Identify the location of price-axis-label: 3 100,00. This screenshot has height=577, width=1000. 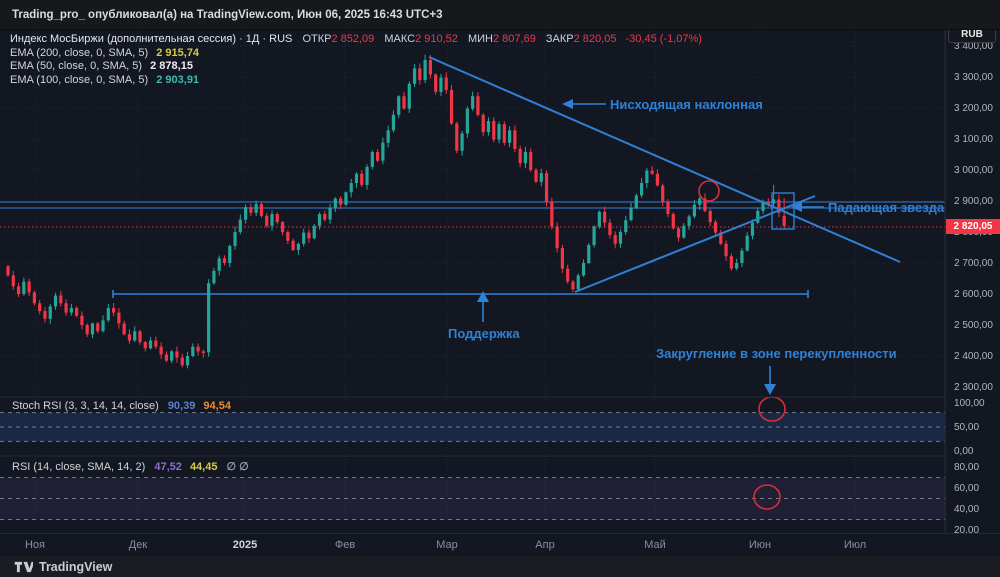
(973, 139).